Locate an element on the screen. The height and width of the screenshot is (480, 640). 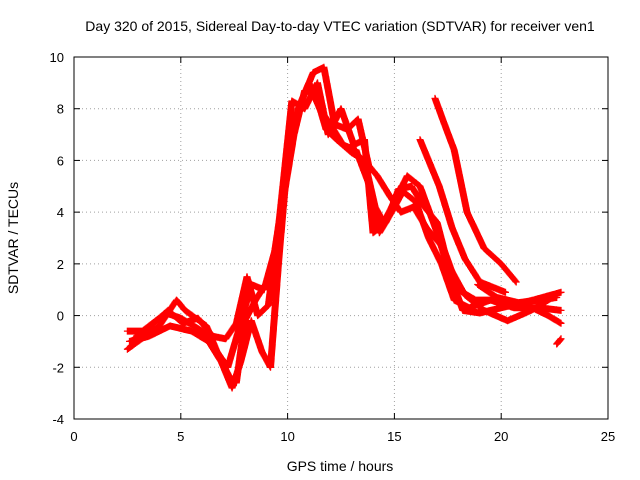
y-tick-label: -4 is located at coordinates (58, 419).